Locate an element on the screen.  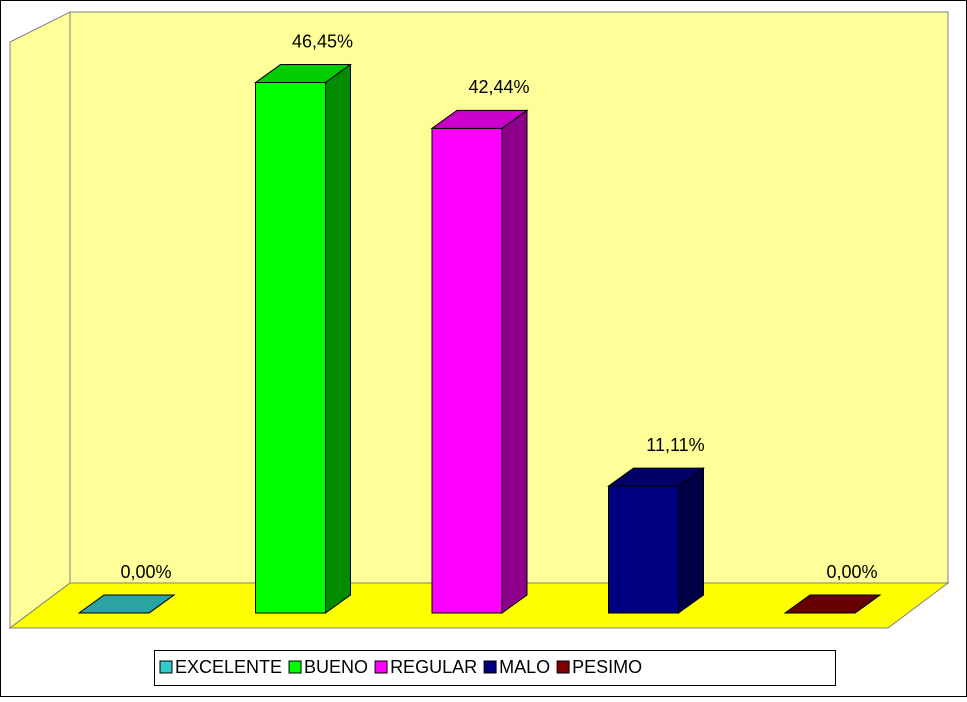
legend-label: PESIMO is located at coordinates (607, 667).